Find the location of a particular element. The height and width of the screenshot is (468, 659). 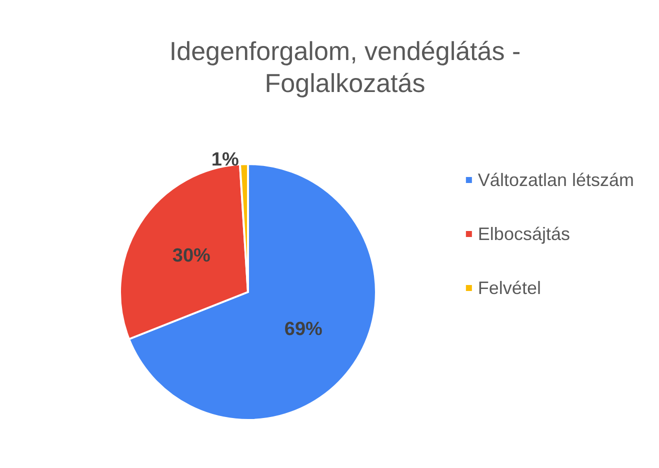

data-label: 30% is located at coordinates (191, 256).